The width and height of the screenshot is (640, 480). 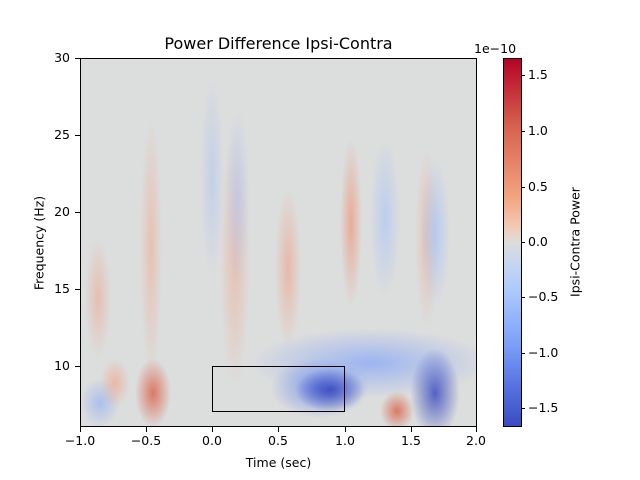 What do you see at coordinates (538, 241) in the screenshot?
I see `colorbar-tick-label: 0.0` at bounding box center [538, 241].